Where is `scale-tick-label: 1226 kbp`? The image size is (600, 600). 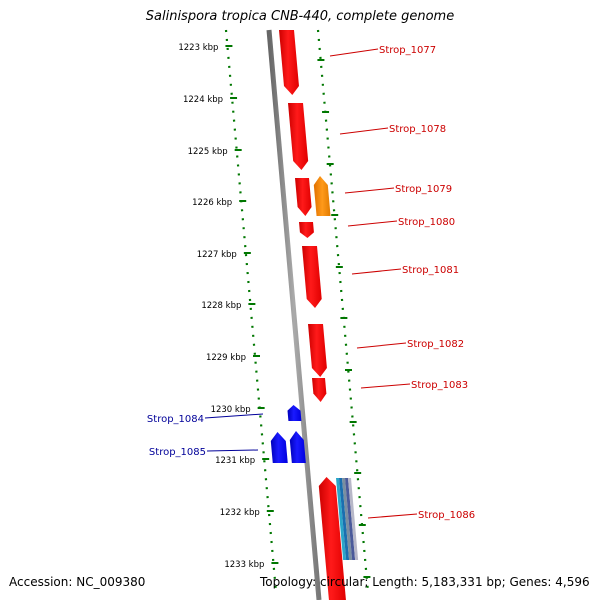 scale-tick-label: 1226 kbp is located at coordinates (212, 203).